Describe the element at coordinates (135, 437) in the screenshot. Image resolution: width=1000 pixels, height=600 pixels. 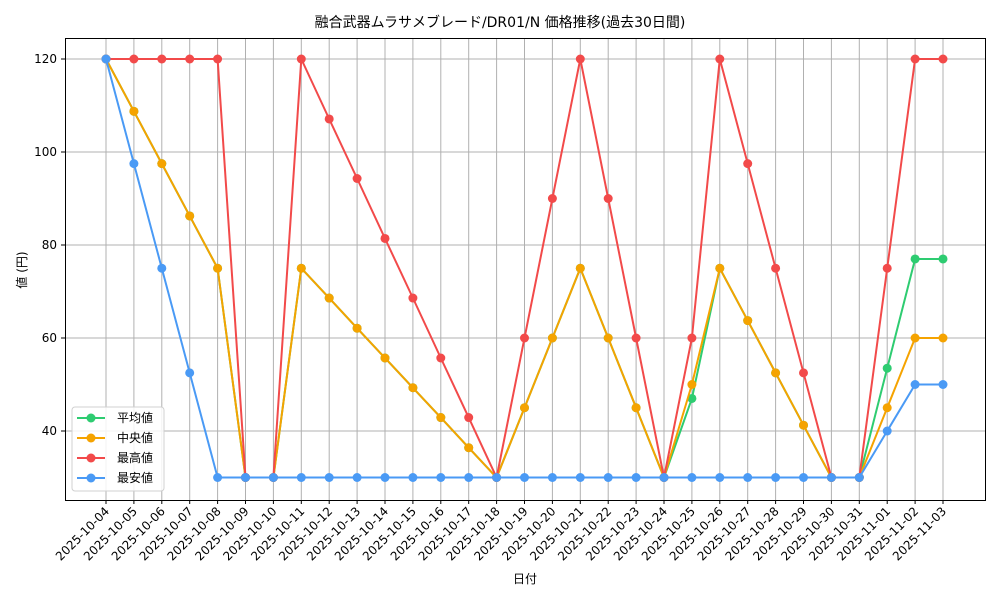
I see `legend-label: 中央値` at that location.